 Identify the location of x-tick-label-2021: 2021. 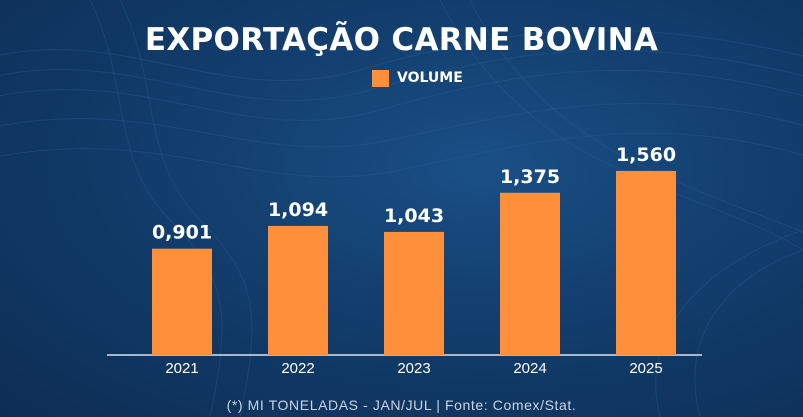
(181, 368).